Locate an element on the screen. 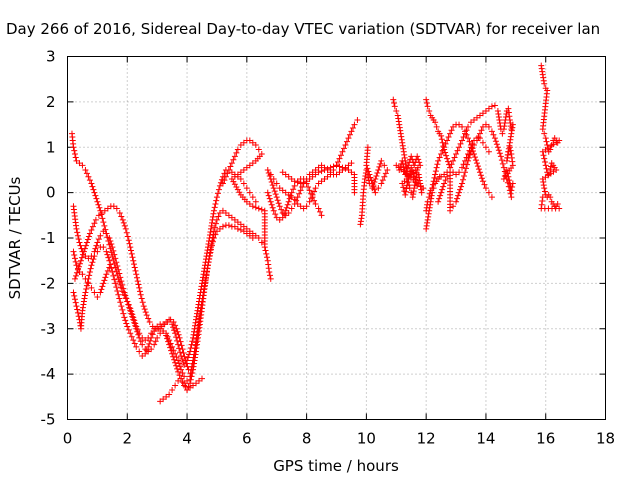 Image resolution: width=640 pixels, height=480 pixels. y-tick-label: 1 is located at coordinates (51, 147).